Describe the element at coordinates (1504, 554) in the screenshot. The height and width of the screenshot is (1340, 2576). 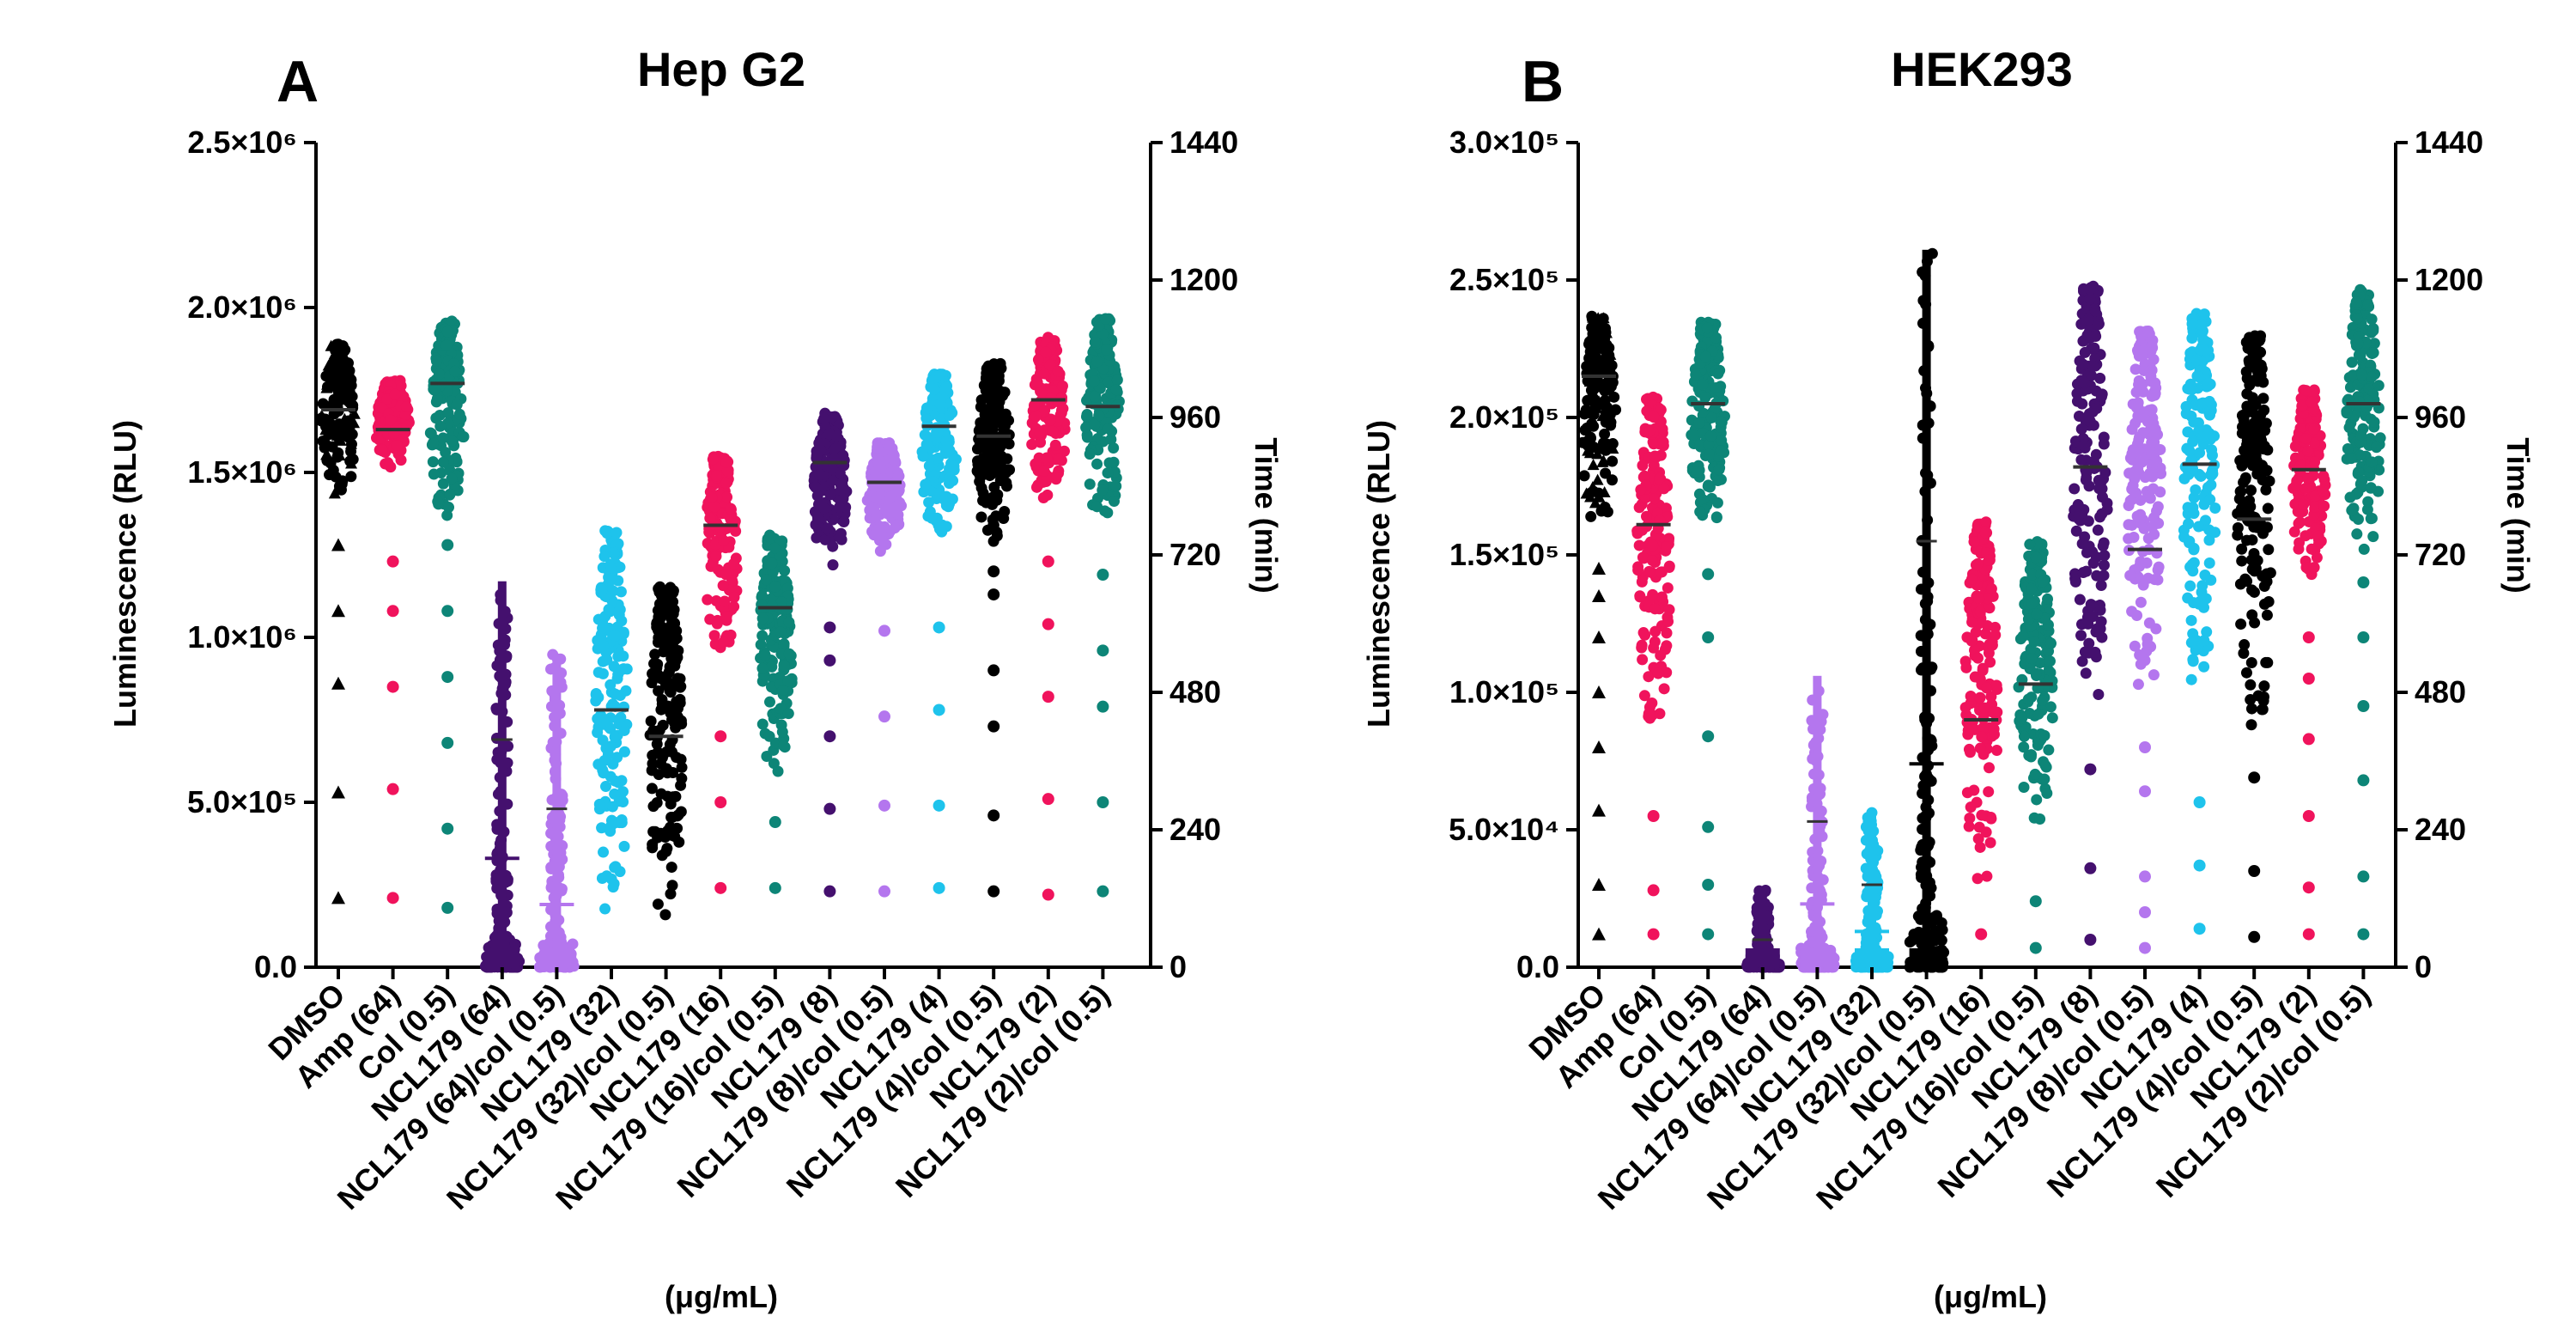
I see `panel-b-ytick-label: 1.5×10⁵` at that location.